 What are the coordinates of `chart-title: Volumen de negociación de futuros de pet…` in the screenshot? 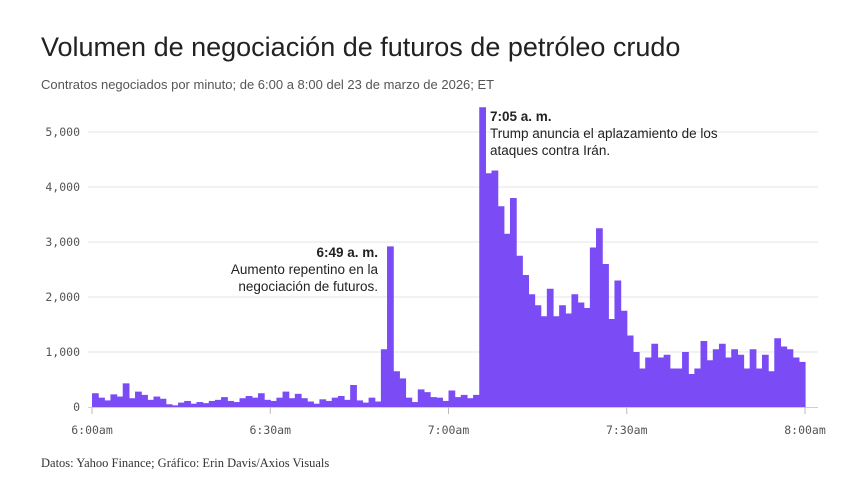 It's located at (361, 47).